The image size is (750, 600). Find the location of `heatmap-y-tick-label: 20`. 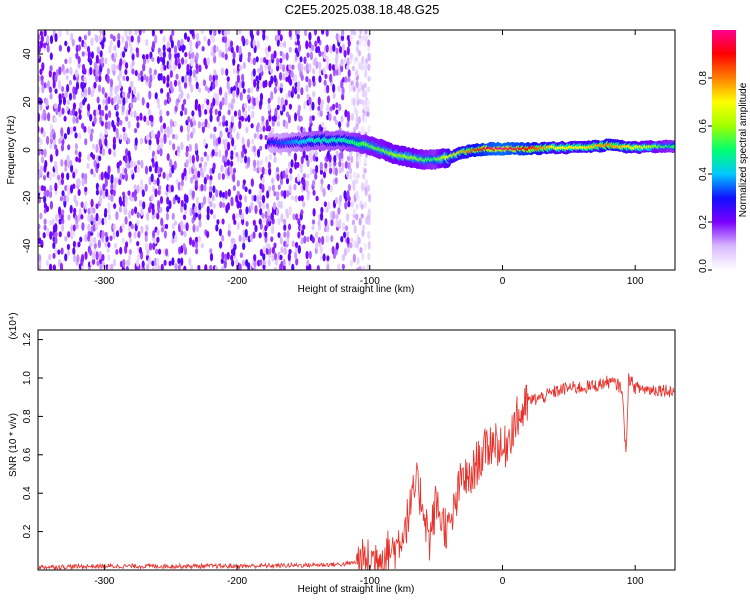

heatmap-y-tick-label: 20 is located at coordinates (27, 102).